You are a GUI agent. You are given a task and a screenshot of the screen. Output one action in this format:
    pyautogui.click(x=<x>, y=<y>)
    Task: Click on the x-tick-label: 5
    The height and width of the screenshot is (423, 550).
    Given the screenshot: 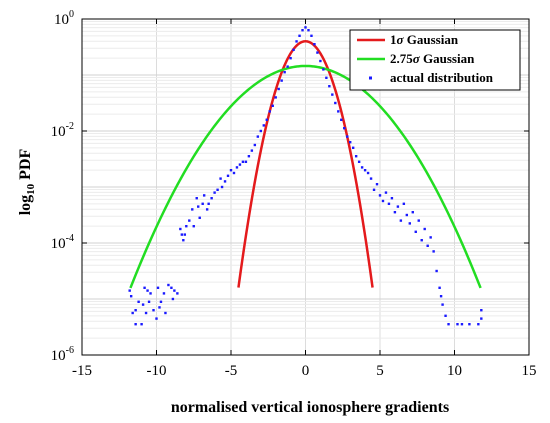 What is the action you would take?
    pyautogui.click(x=380, y=371)
    